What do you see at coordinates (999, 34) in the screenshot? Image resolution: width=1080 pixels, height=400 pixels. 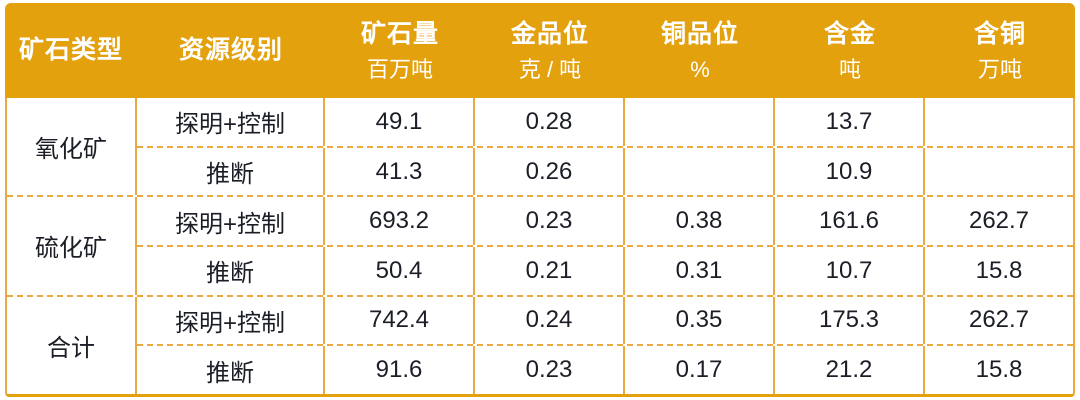 I see `header-label: 含铜` at bounding box center [999, 34].